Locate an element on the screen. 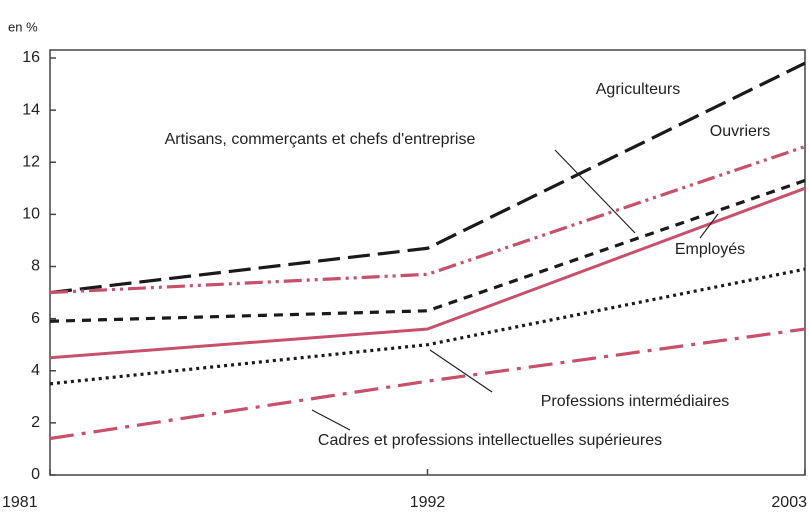 This screenshot has height=523, width=809. series-label: Ouvriers is located at coordinates (740, 131).